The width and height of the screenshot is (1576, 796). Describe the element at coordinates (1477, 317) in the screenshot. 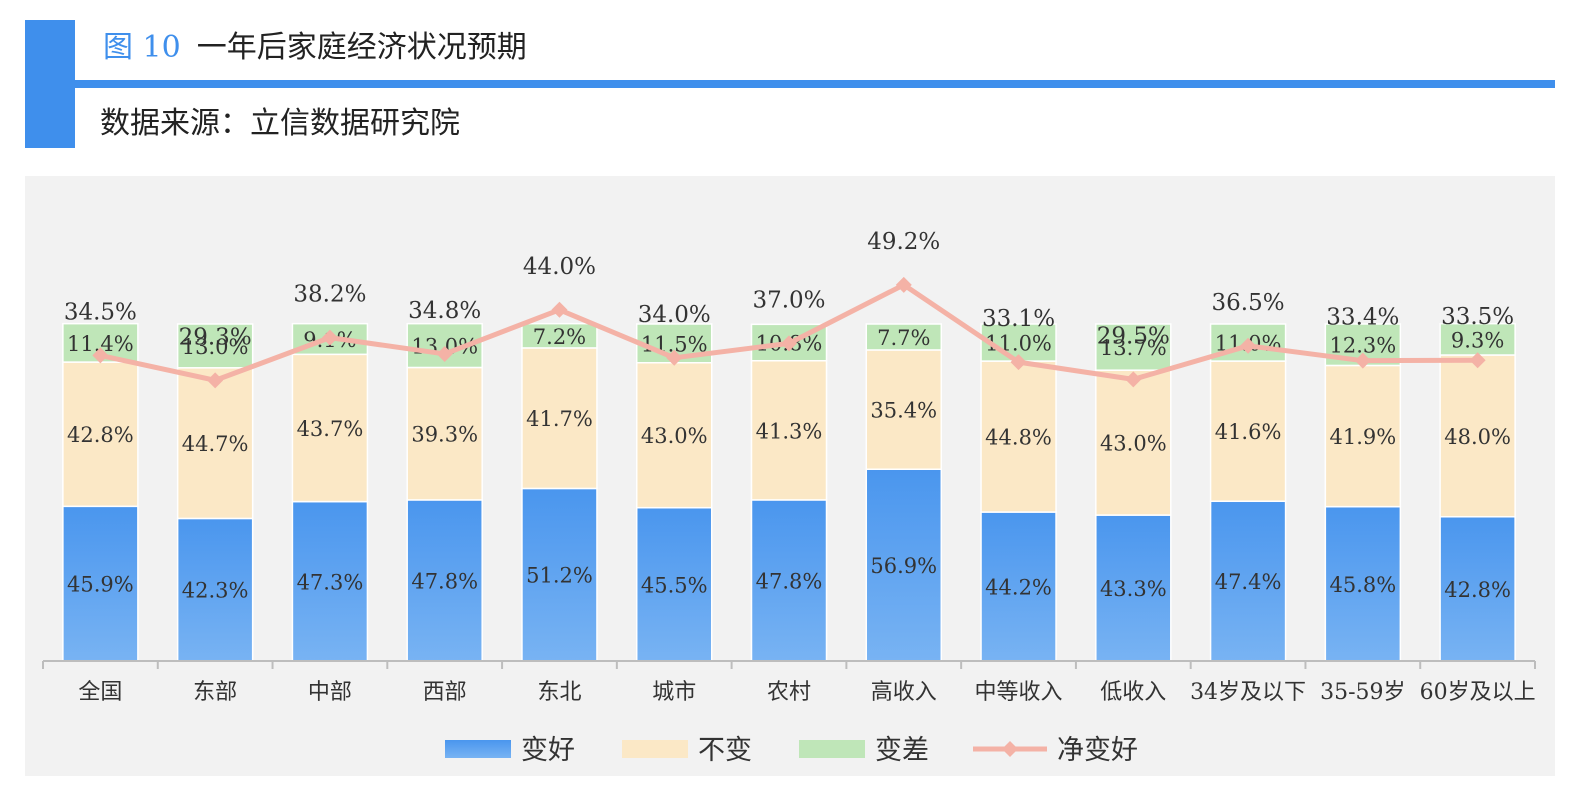

I see `net-value-label: 33.5%` at that location.